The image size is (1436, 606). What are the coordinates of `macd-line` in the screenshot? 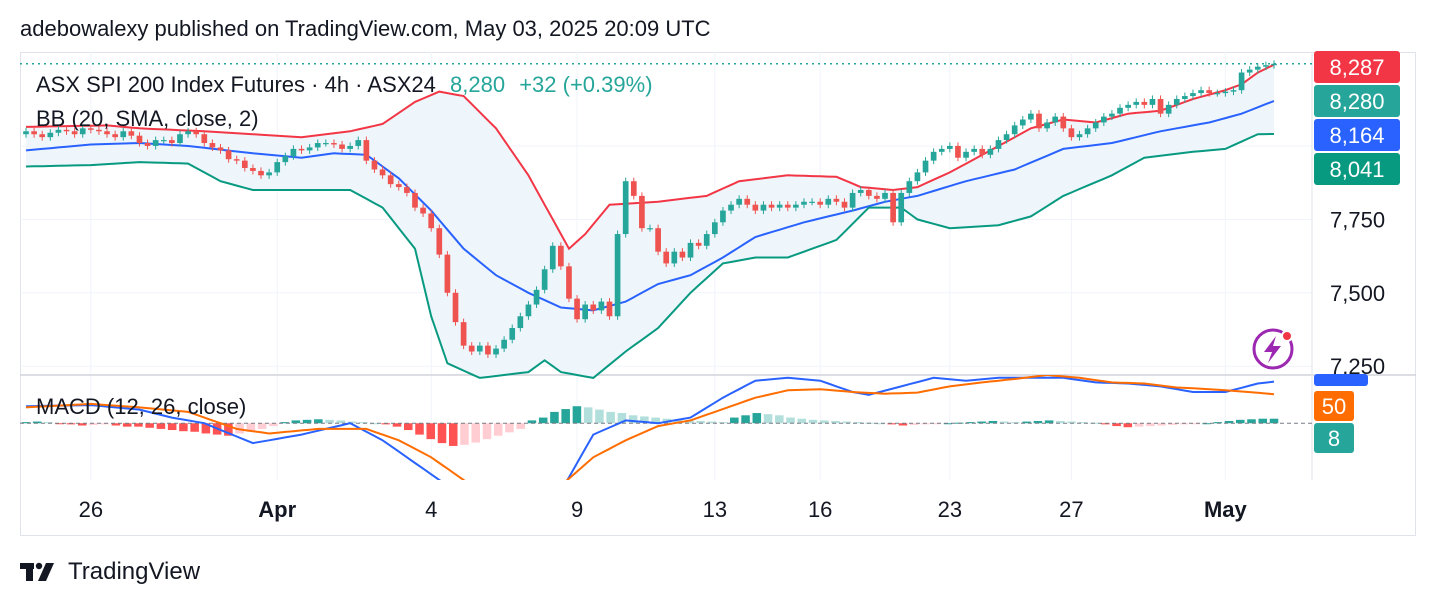 It's located at (650, 428).